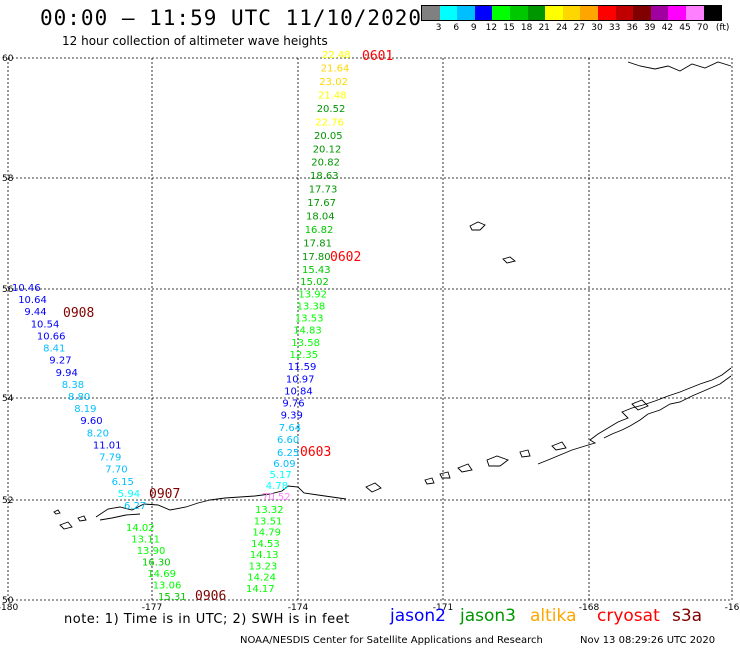 Image resolution: width=740 pixels, height=650 pixels. What do you see at coordinates (321, 203) in the screenshot?
I see `wave-height-value: 17.67` at bounding box center [321, 203].